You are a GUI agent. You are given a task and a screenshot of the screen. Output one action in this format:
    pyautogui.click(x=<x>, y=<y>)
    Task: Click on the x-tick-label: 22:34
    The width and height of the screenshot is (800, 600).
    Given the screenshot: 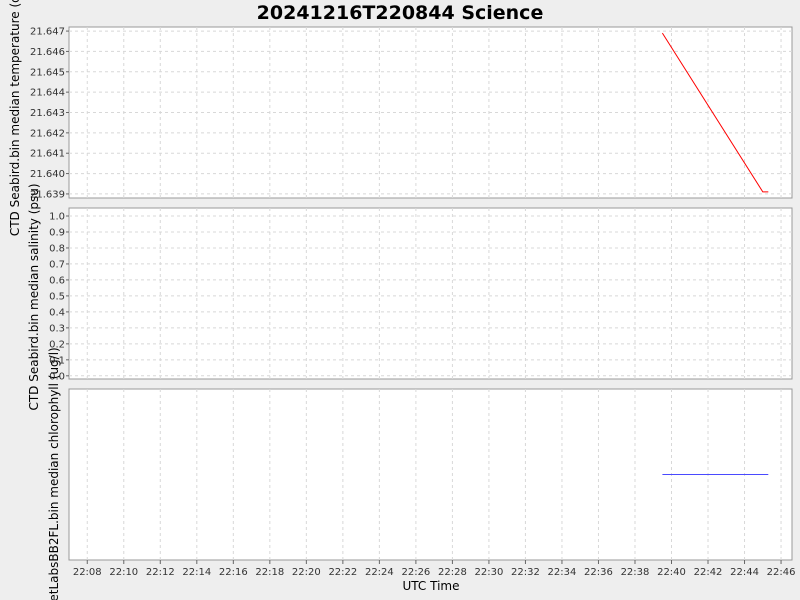 What is the action you would take?
    pyautogui.click(x=562, y=572)
    